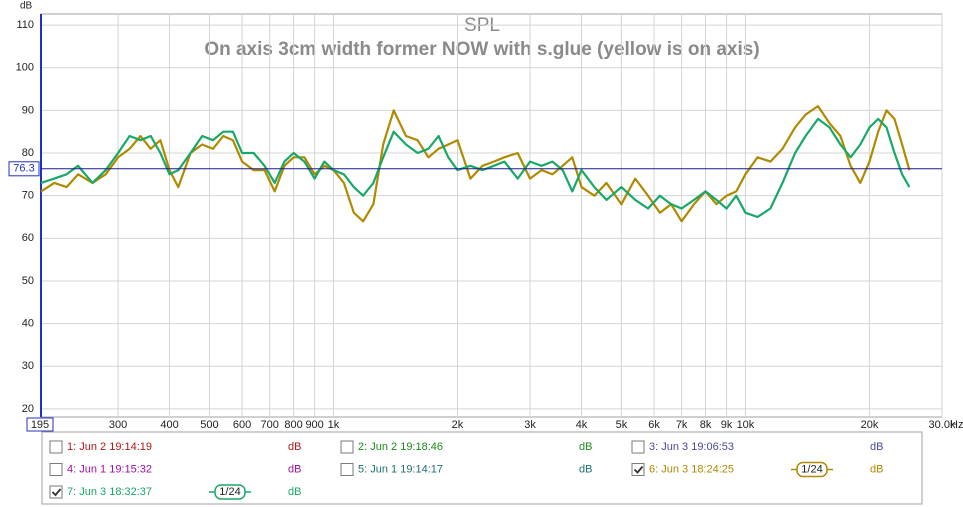 Image resolution: width=963 pixels, height=507 pixels. I want to click on x-tick-label: 600, so click(242, 425).